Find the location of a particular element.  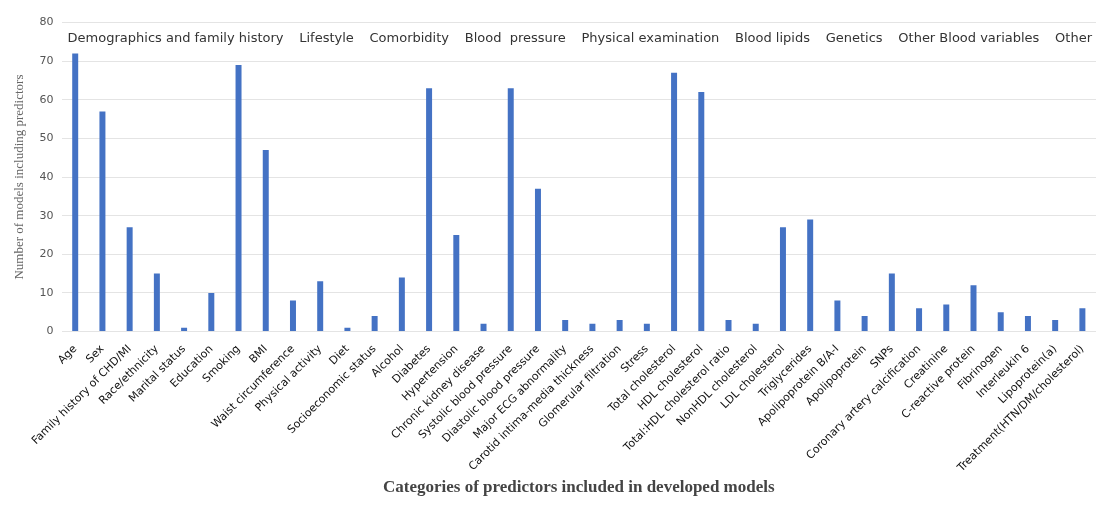

y-tick-label: 10 is located at coordinates (46, 292).